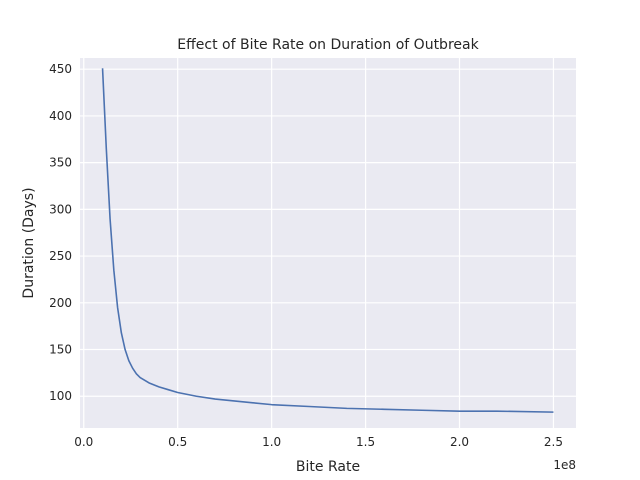  Describe the element at coordinates (60, 116) in the screenshot. I see `y-tick-label: 400` at that location.